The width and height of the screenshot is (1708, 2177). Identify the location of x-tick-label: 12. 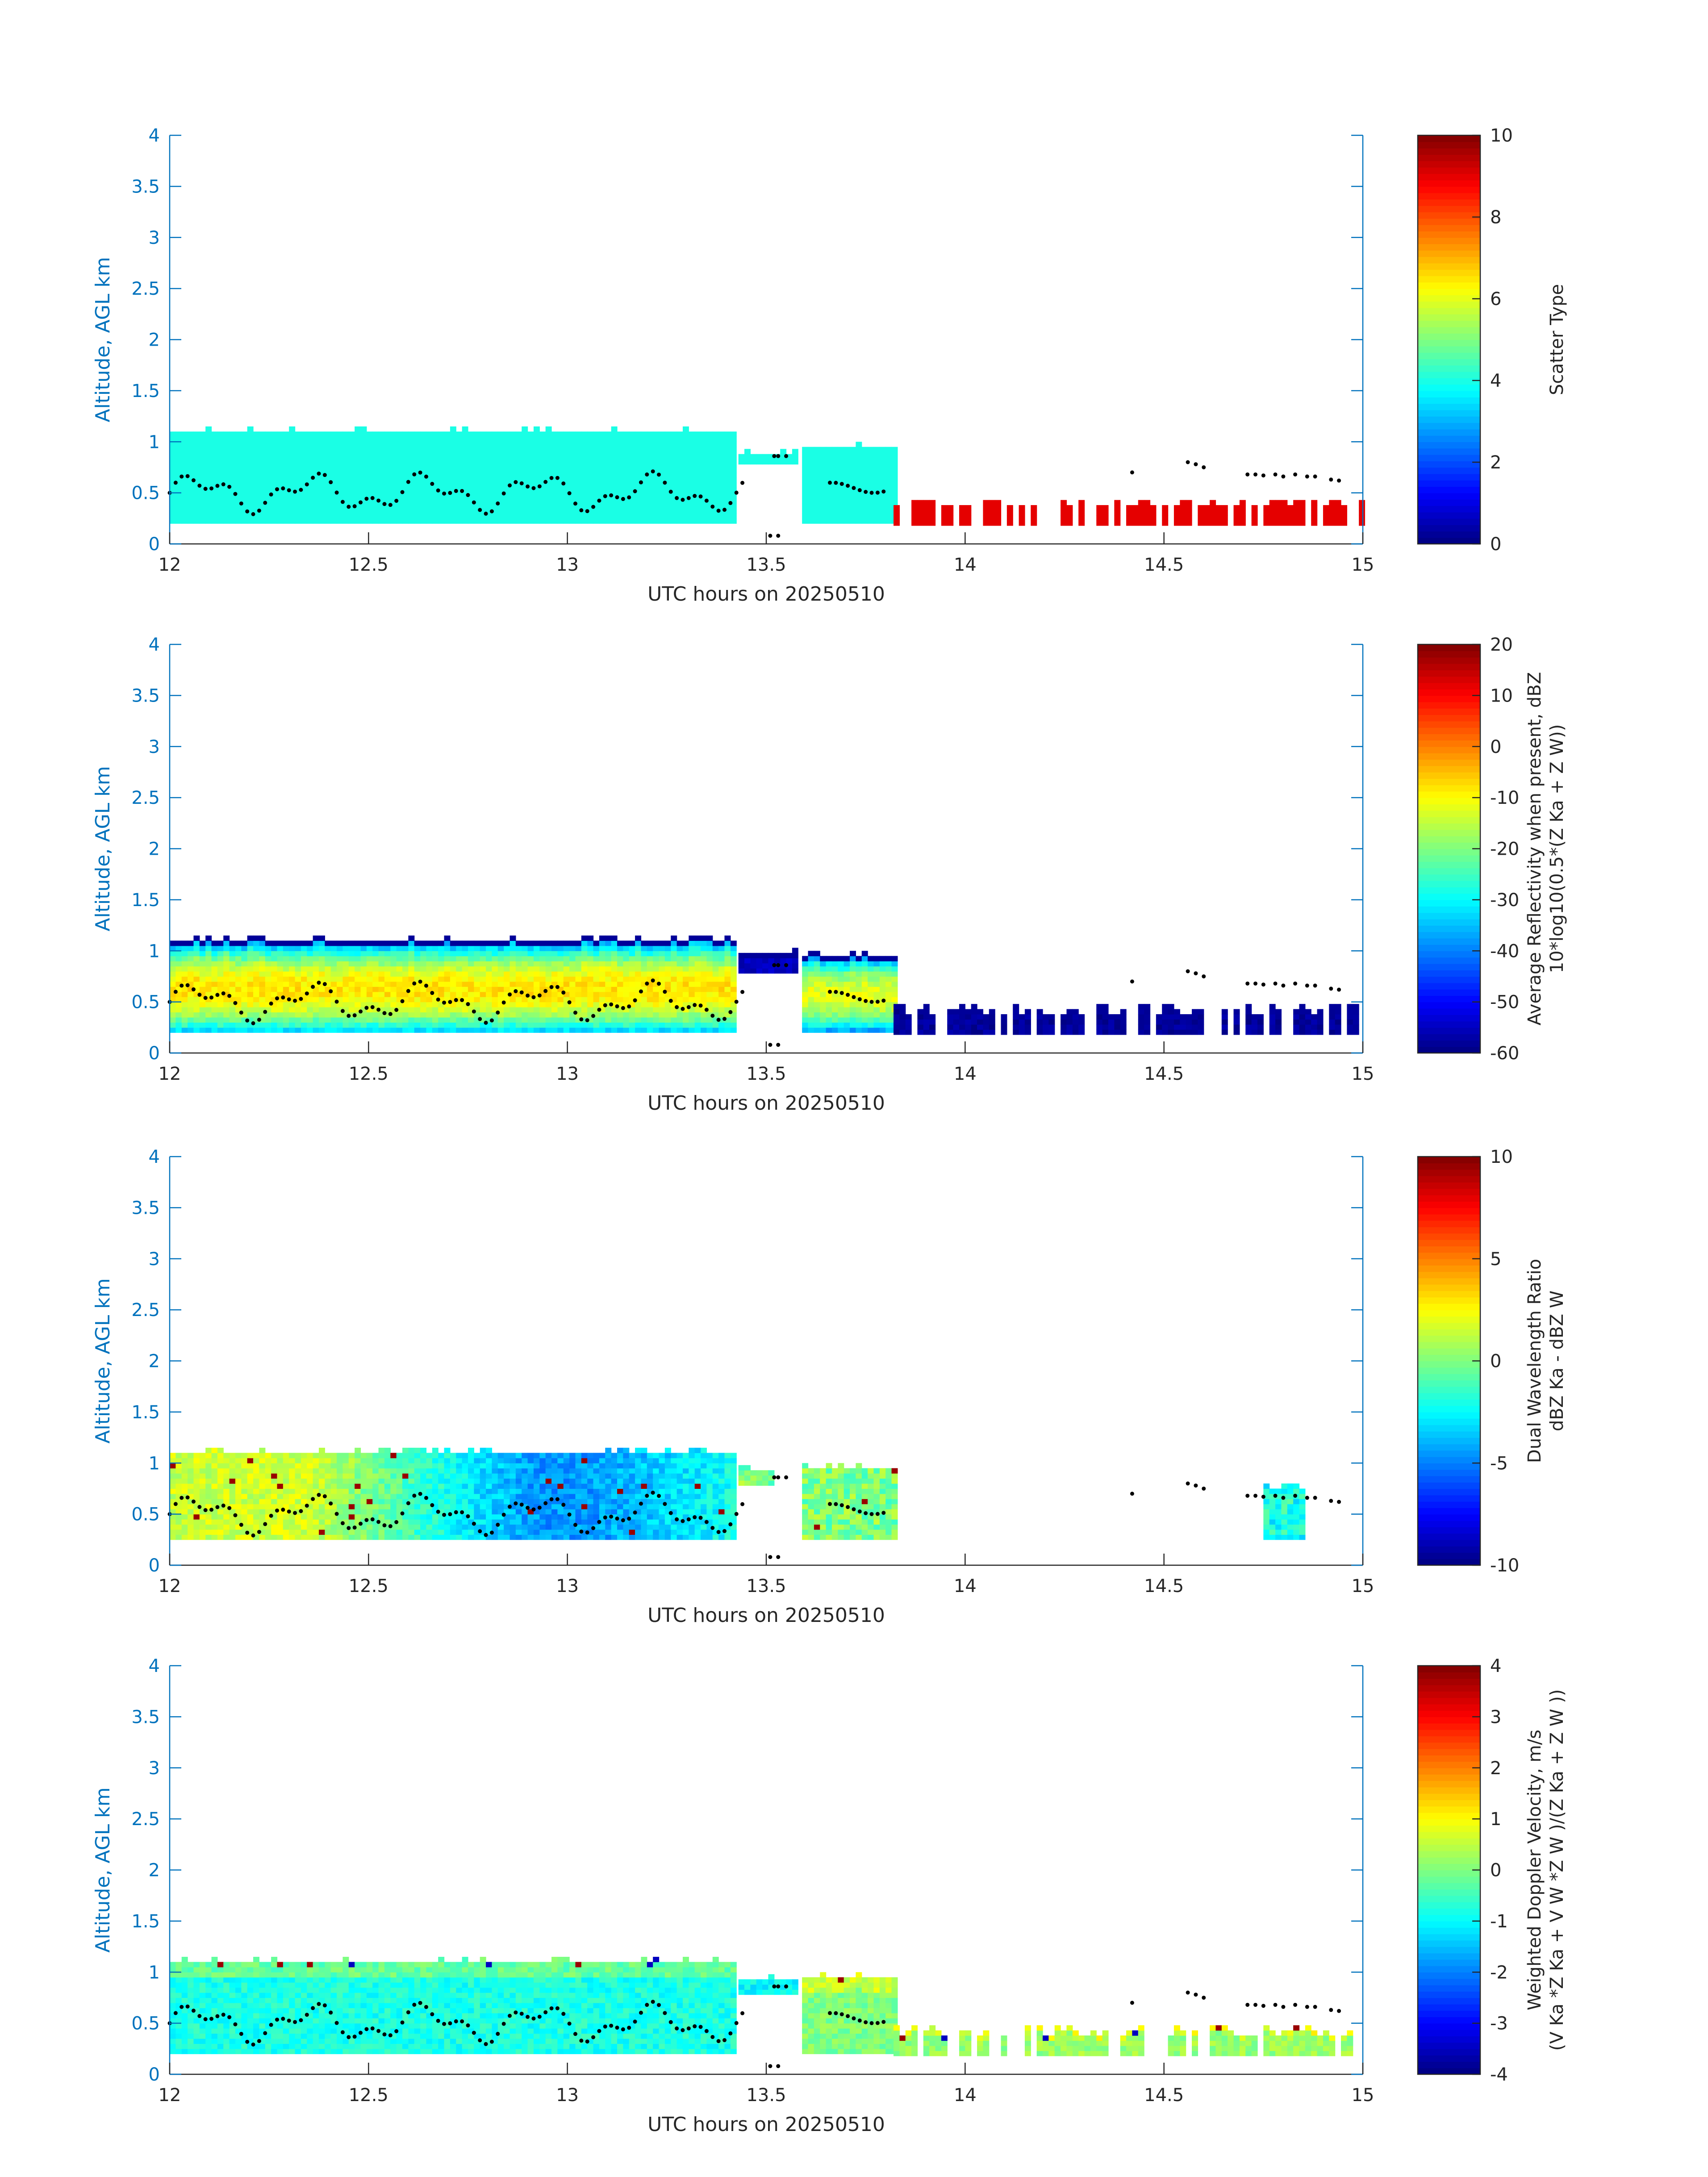
(170, 1074).